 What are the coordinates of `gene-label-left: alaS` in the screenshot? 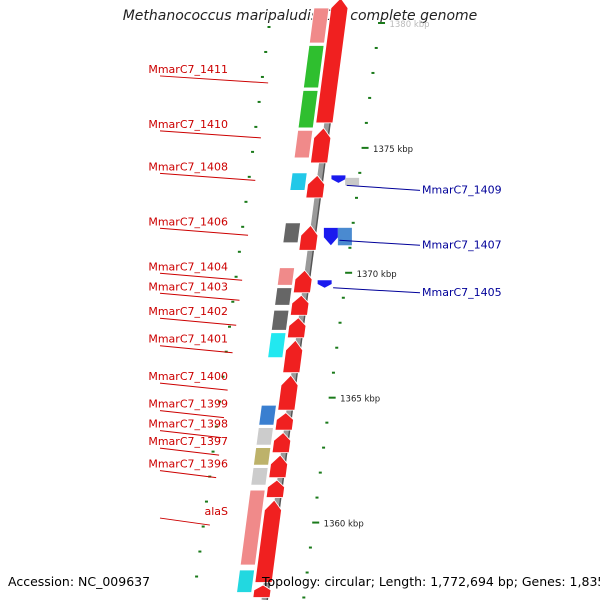 It's located at (216, 511).